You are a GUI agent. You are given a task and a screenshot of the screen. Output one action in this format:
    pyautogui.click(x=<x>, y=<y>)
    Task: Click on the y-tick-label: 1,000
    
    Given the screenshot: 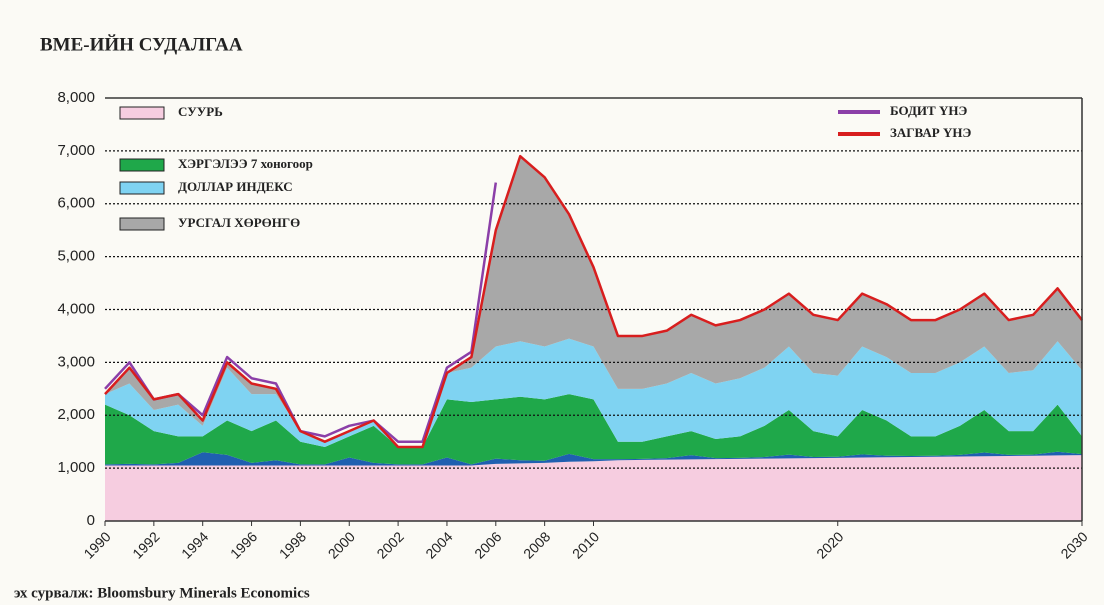 What is the action you would take?
    pyautogui.click(x=76, y=467)
    